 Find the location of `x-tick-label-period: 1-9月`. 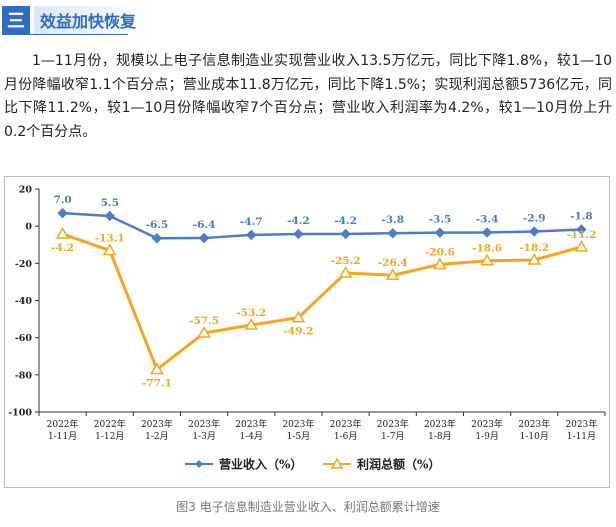

x-tick-label-period: 1-9月 is located at coordinates (487, 436).